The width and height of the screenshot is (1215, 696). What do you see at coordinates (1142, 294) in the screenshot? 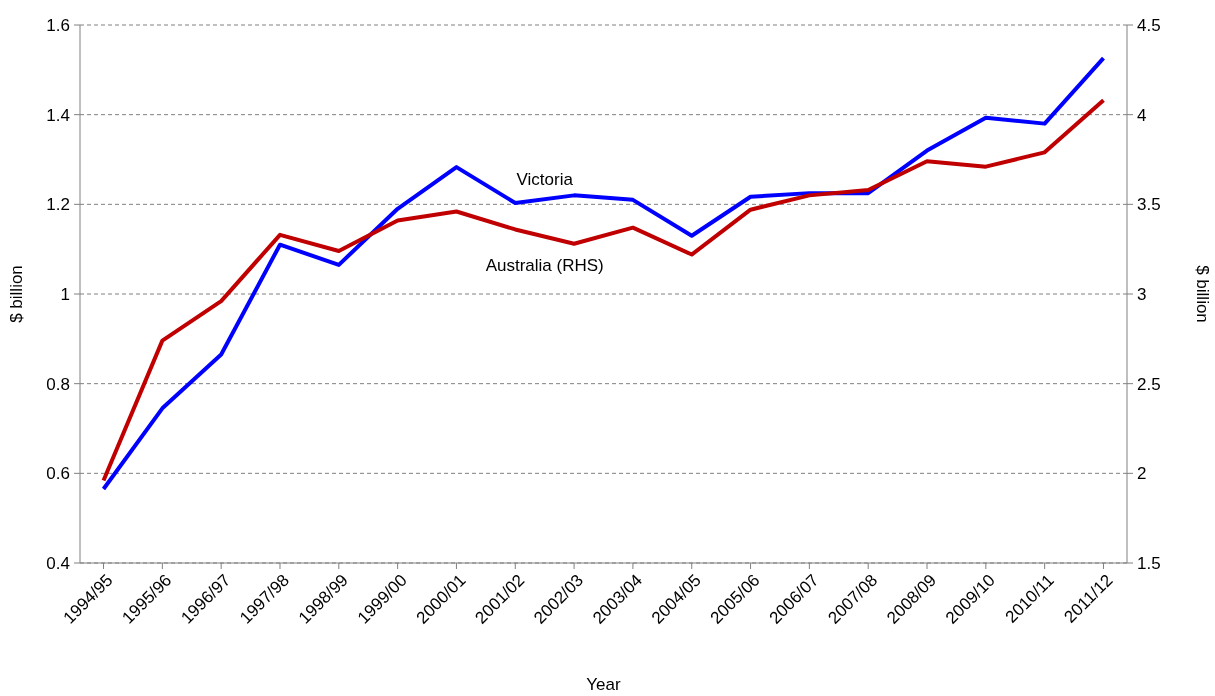
I see `y2-tick-label: 3` at bounding box center [1142, 294].